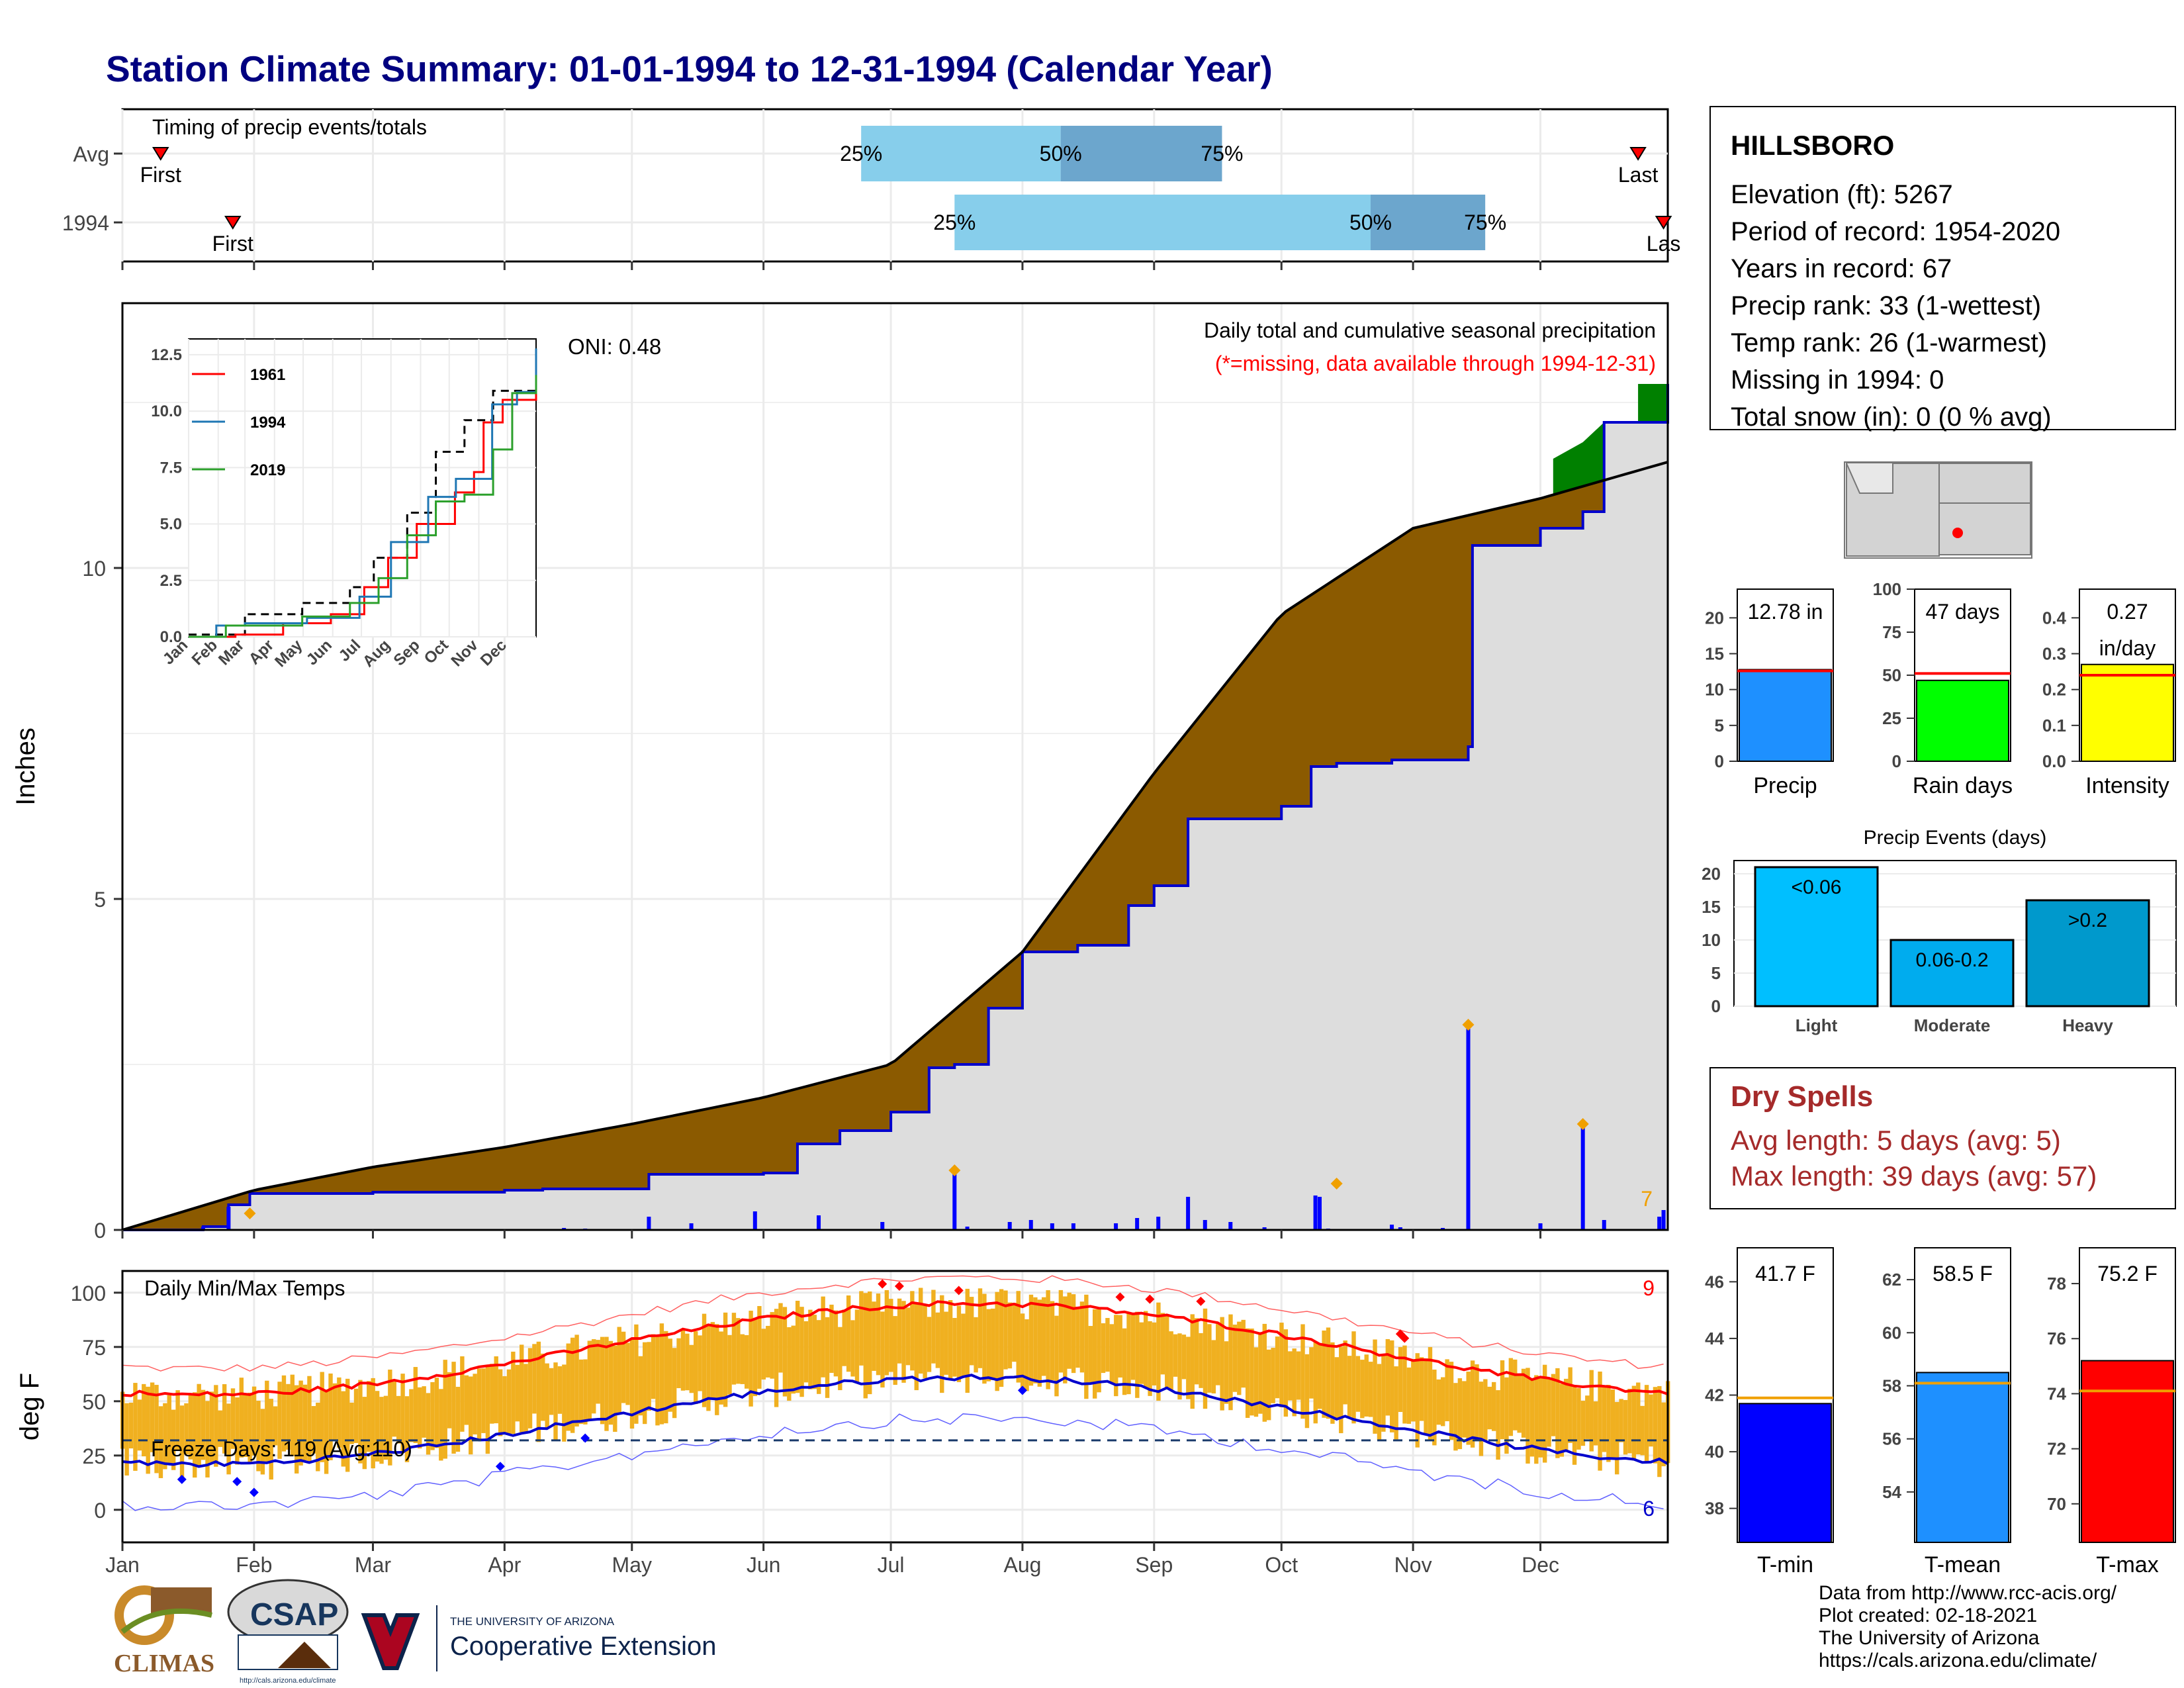 The height and width of the screenshot is (1688, 2184). I want to click on timing-p25-label: 25%, so click(861, 153).